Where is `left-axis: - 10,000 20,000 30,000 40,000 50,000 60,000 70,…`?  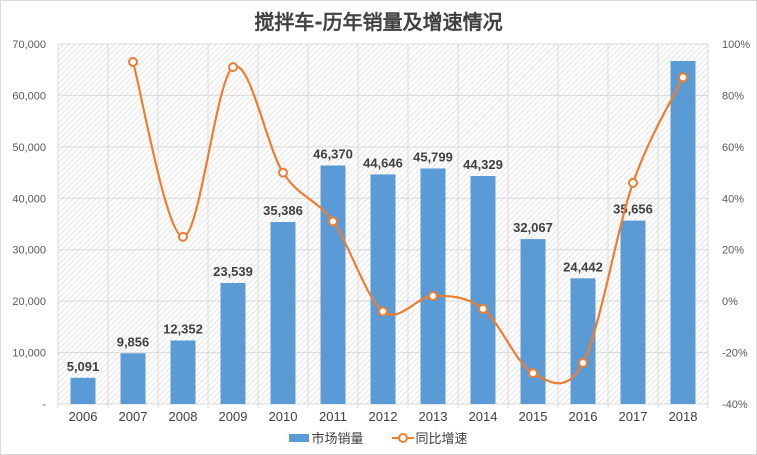 left-axis: - 10,000 20,000 30,000 40,000 50,000 60,000 70,… is located at coordinates (29, 225).